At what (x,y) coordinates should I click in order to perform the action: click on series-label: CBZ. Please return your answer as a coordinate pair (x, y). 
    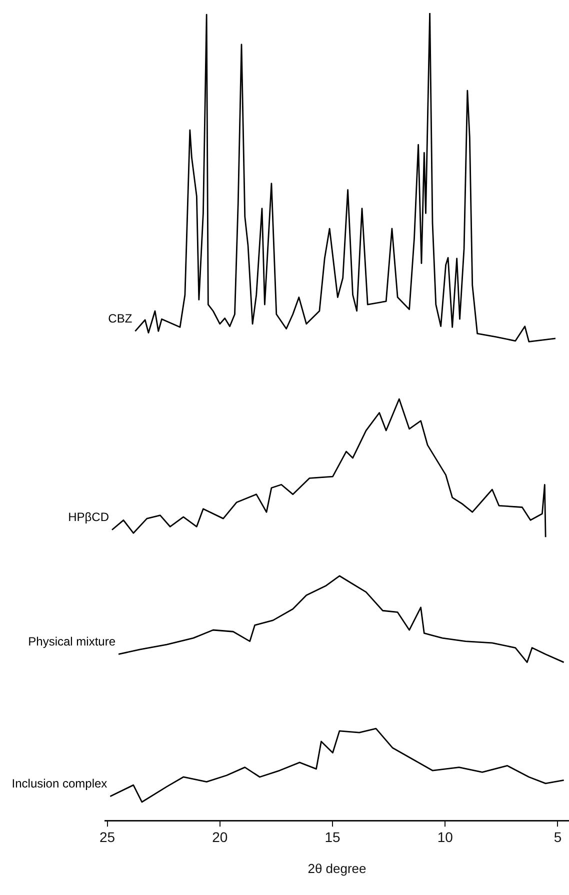
    Looking at the image, I should click on (120, 319).